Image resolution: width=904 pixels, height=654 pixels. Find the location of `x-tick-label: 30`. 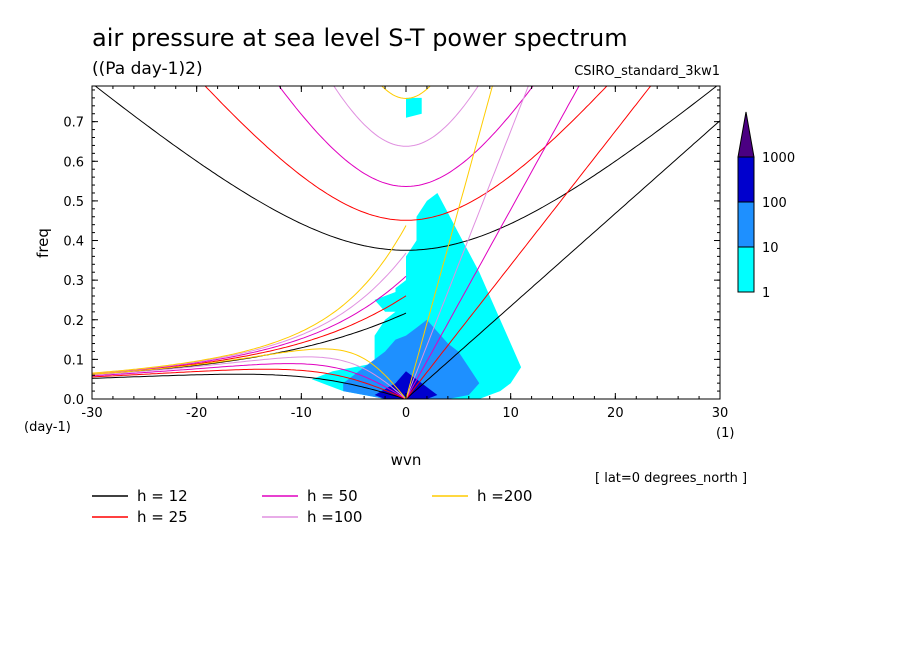

x-tick-label: 30 is located at coordinates (720, 413).